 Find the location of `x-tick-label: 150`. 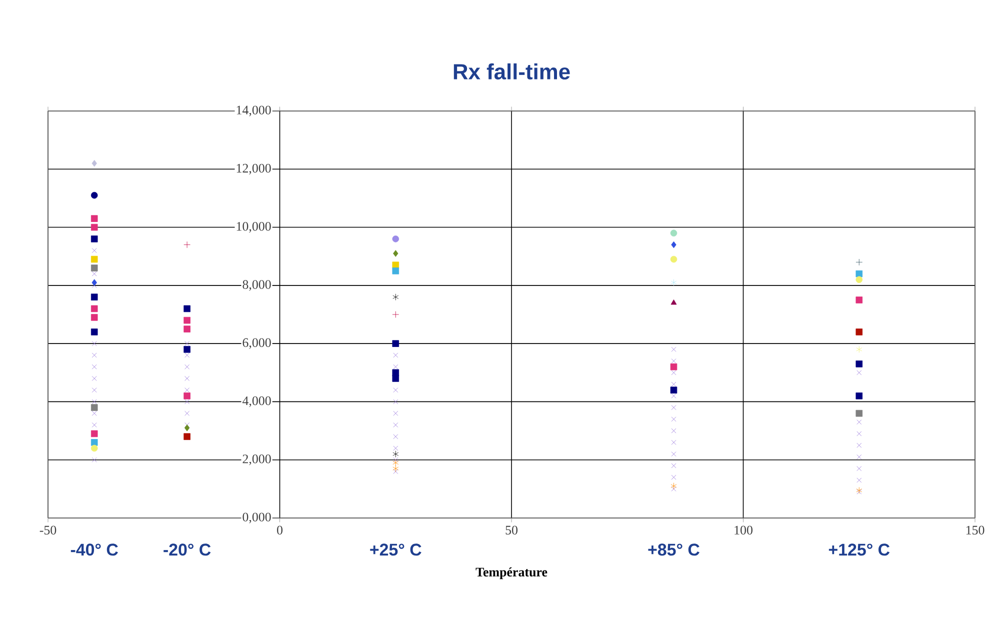

x-tick-label: 150 is located at coordinates (975, 530).